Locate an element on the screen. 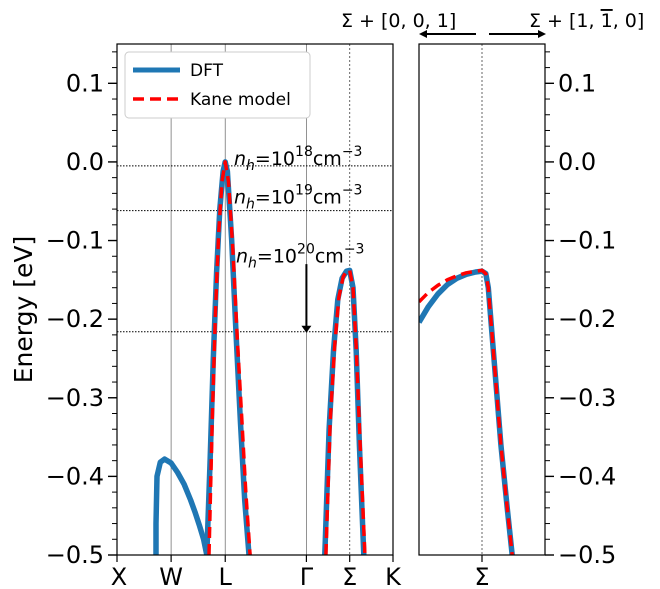 This screenshot has height=589, width=660. x-tick-label: L is located at coordinates (226, 576).